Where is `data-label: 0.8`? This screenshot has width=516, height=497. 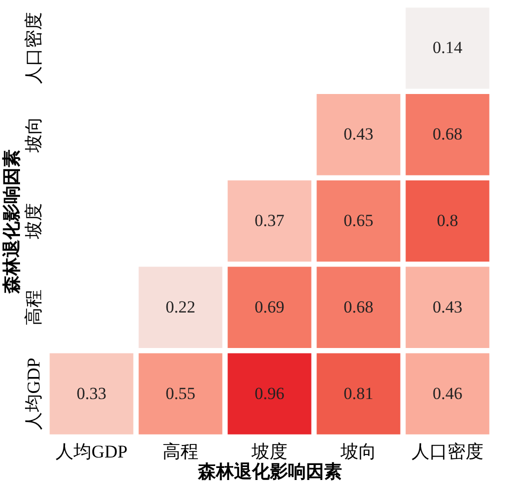 data-label: 0.8 is located at coordinates (447, 220).